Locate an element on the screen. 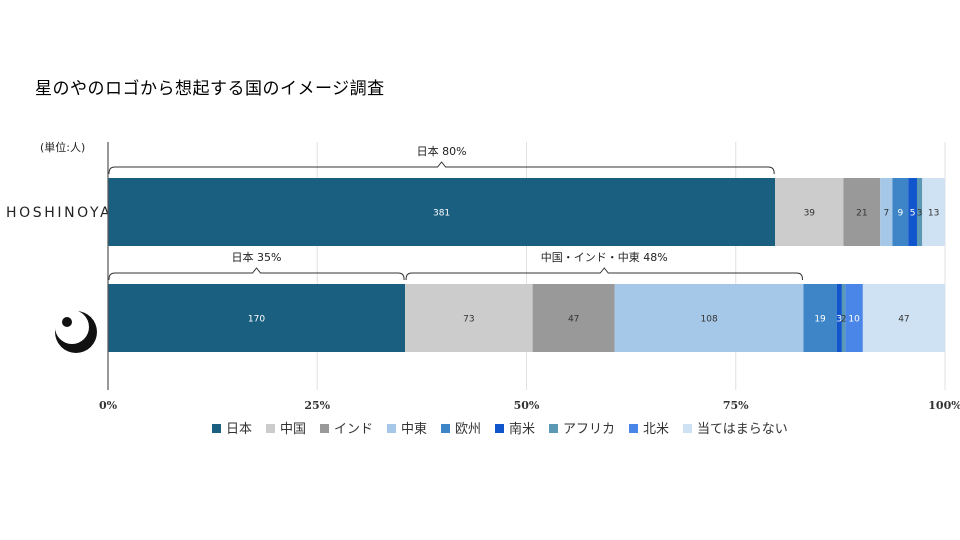 This screenshot has height=540, width=960. legend: 日本 中国 インド 中東 欧州 南米 アフリカ 北米 当てはまらない is located at coordinates (500, 429).